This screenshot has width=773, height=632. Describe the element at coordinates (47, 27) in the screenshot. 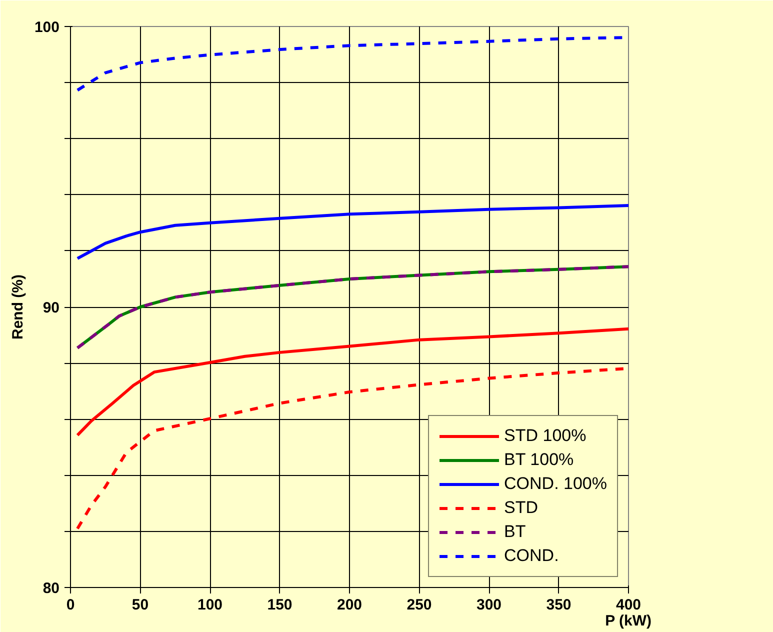

I see `y-tick-label: 100` at that location.